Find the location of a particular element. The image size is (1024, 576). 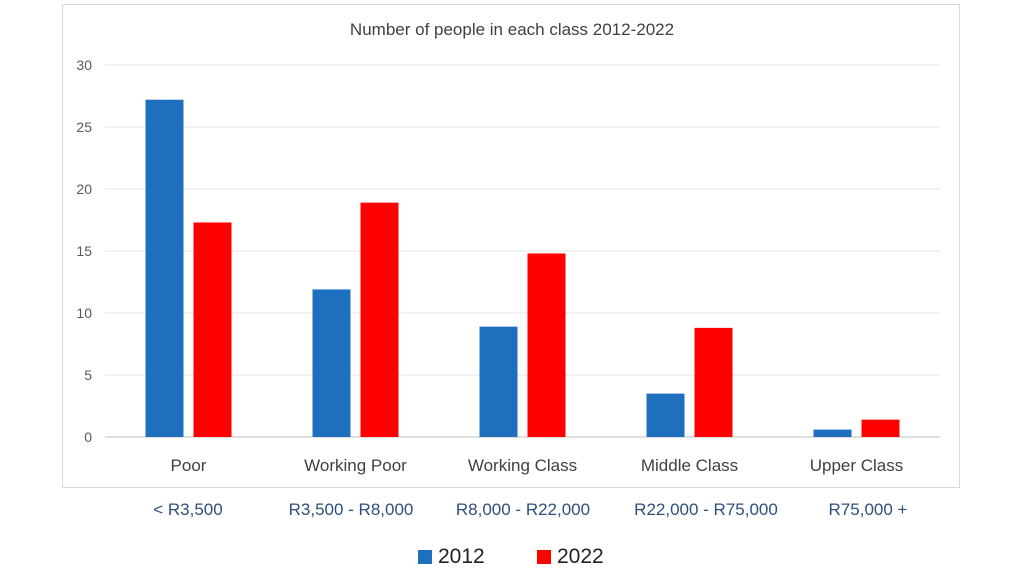

chart-title: Number of people in each class 2012-2022 is located at coordinates (512, 29).